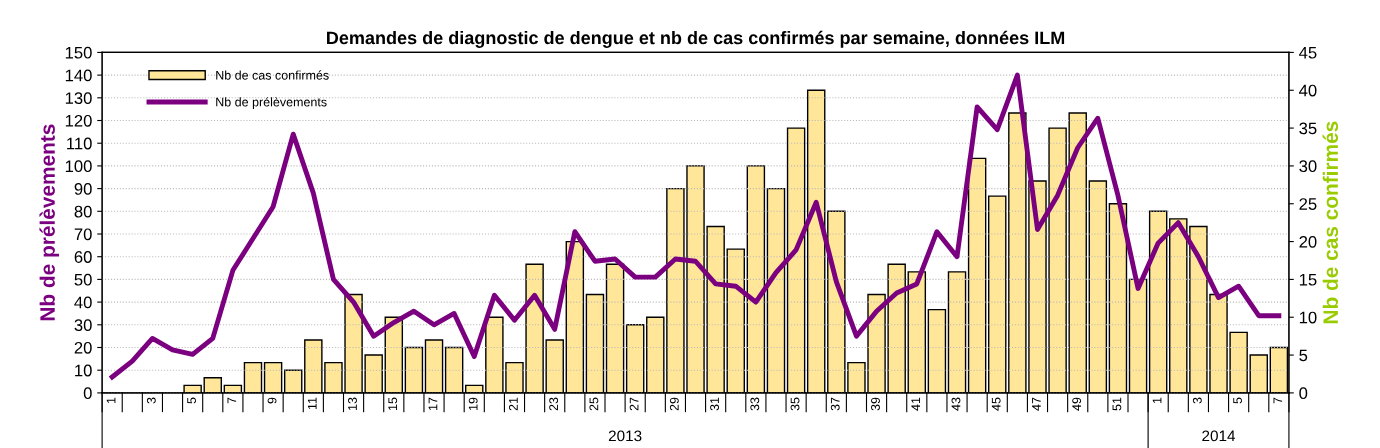 The width and height of the screenshot is (1380, 448). I want to click on legend-label: Nb de cas confirmés, so click(272, 75).